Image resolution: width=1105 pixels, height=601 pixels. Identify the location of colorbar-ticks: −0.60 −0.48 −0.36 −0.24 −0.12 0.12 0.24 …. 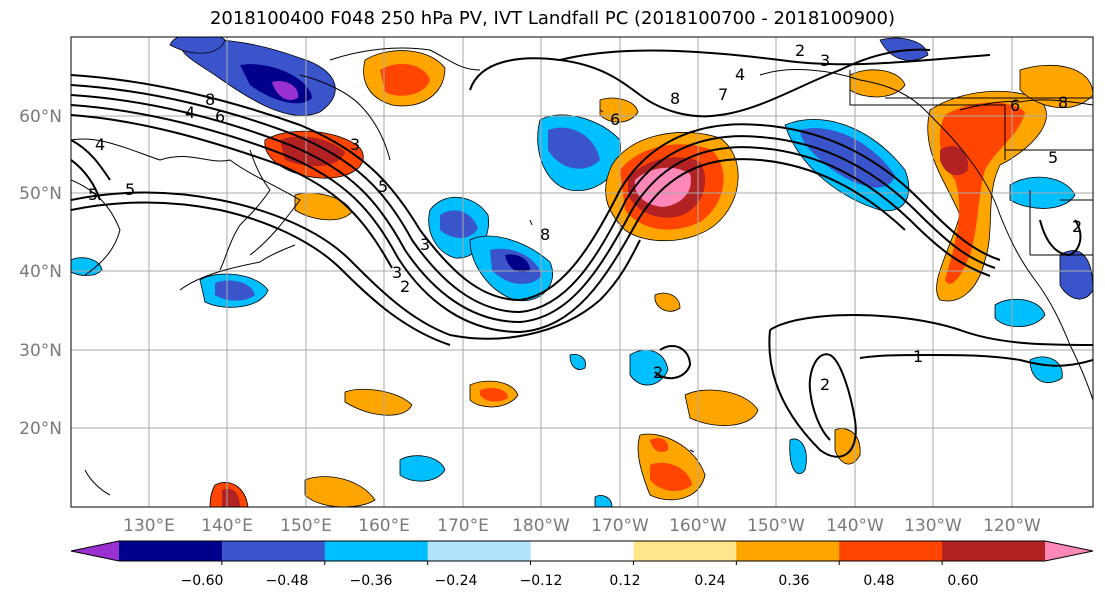
(580, 581).